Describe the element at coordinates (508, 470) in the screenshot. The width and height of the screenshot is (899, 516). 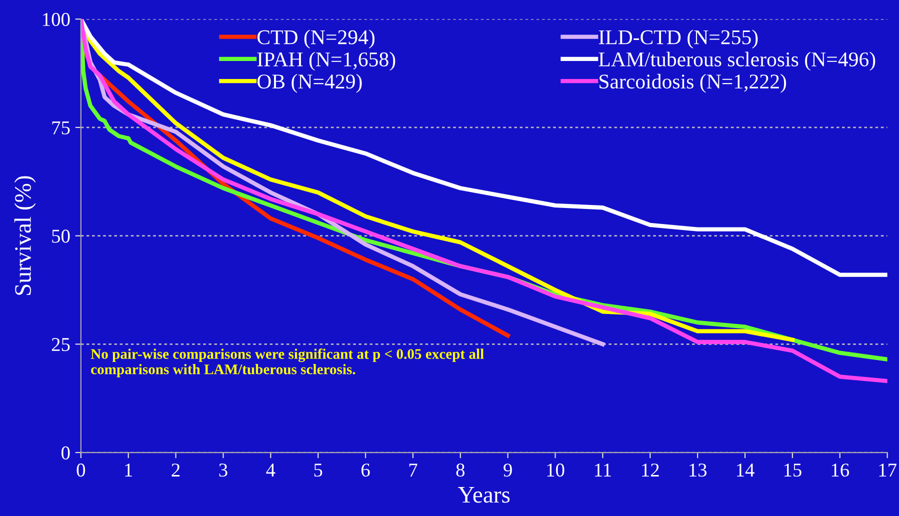
I see `x-tick-label: 9` at that location.